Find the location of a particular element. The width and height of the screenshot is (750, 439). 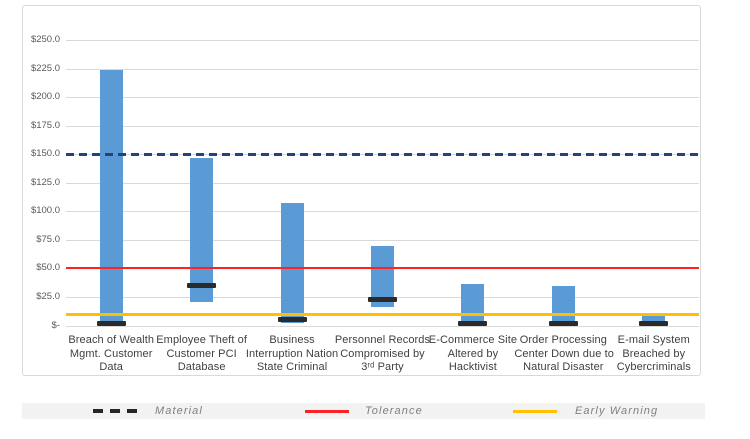

y-axis-tick-label: $125.0 is located at coordinates (45, 182).